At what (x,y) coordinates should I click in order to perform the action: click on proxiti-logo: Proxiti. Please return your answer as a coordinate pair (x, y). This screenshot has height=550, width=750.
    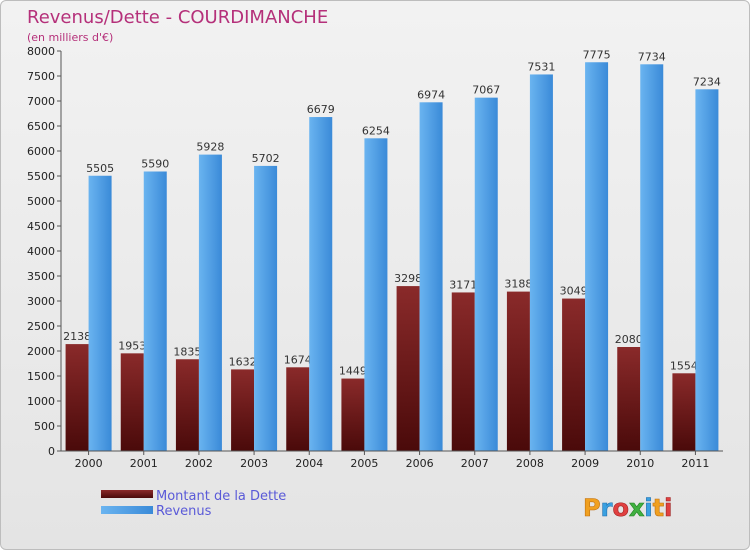
    Looking at the image, I should click on (628, 508).